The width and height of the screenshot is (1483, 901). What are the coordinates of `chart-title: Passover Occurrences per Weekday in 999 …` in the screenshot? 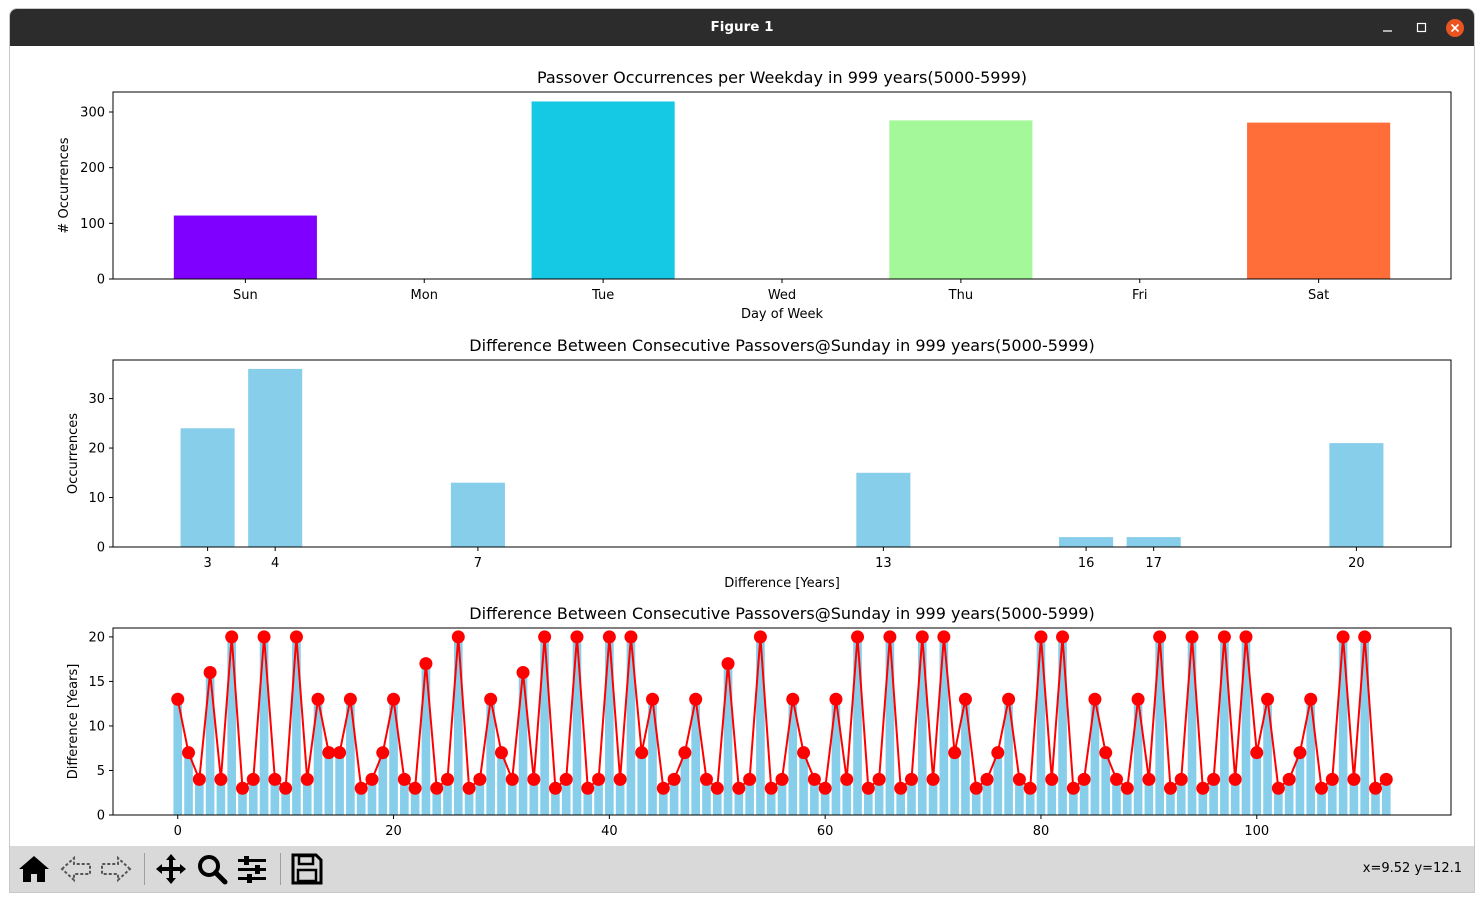 It's located at (782, 77).